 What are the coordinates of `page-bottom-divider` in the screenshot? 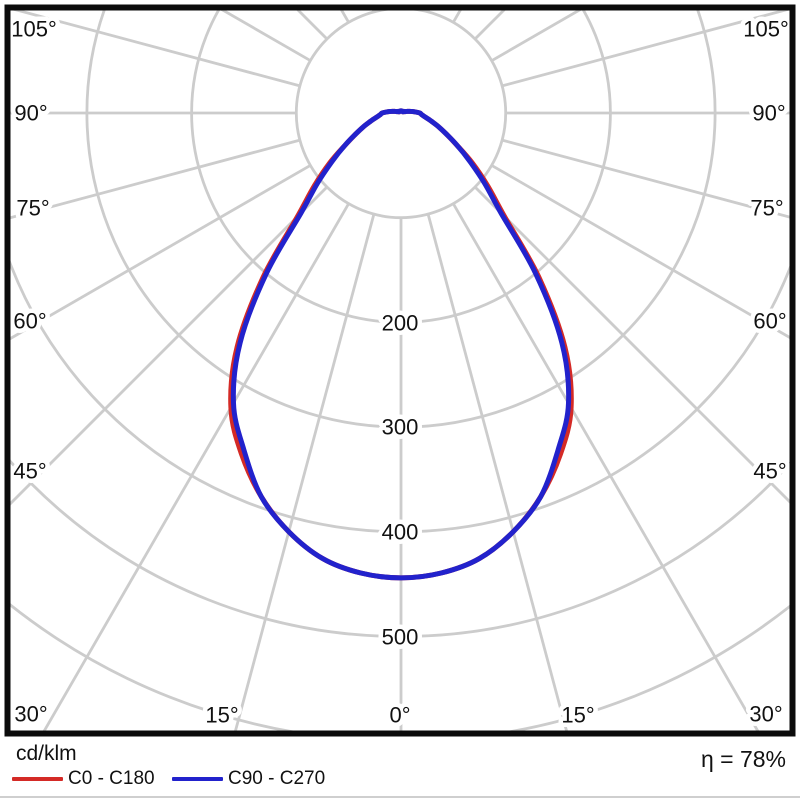 It's located at (400, 797).